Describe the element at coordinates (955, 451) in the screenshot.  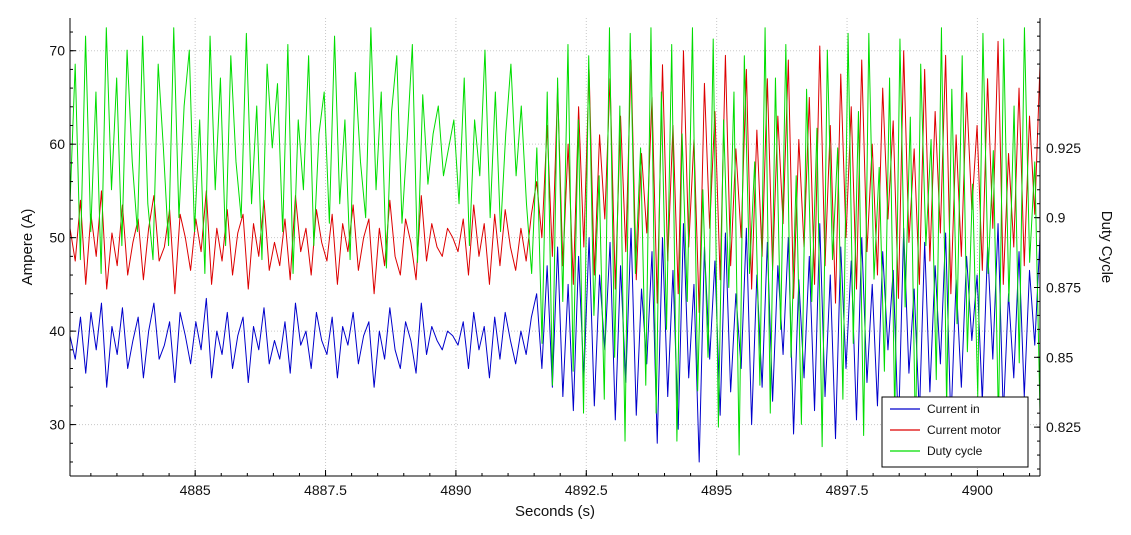
I see `legend-label-duty-cycle: Duty cycle` at that location.